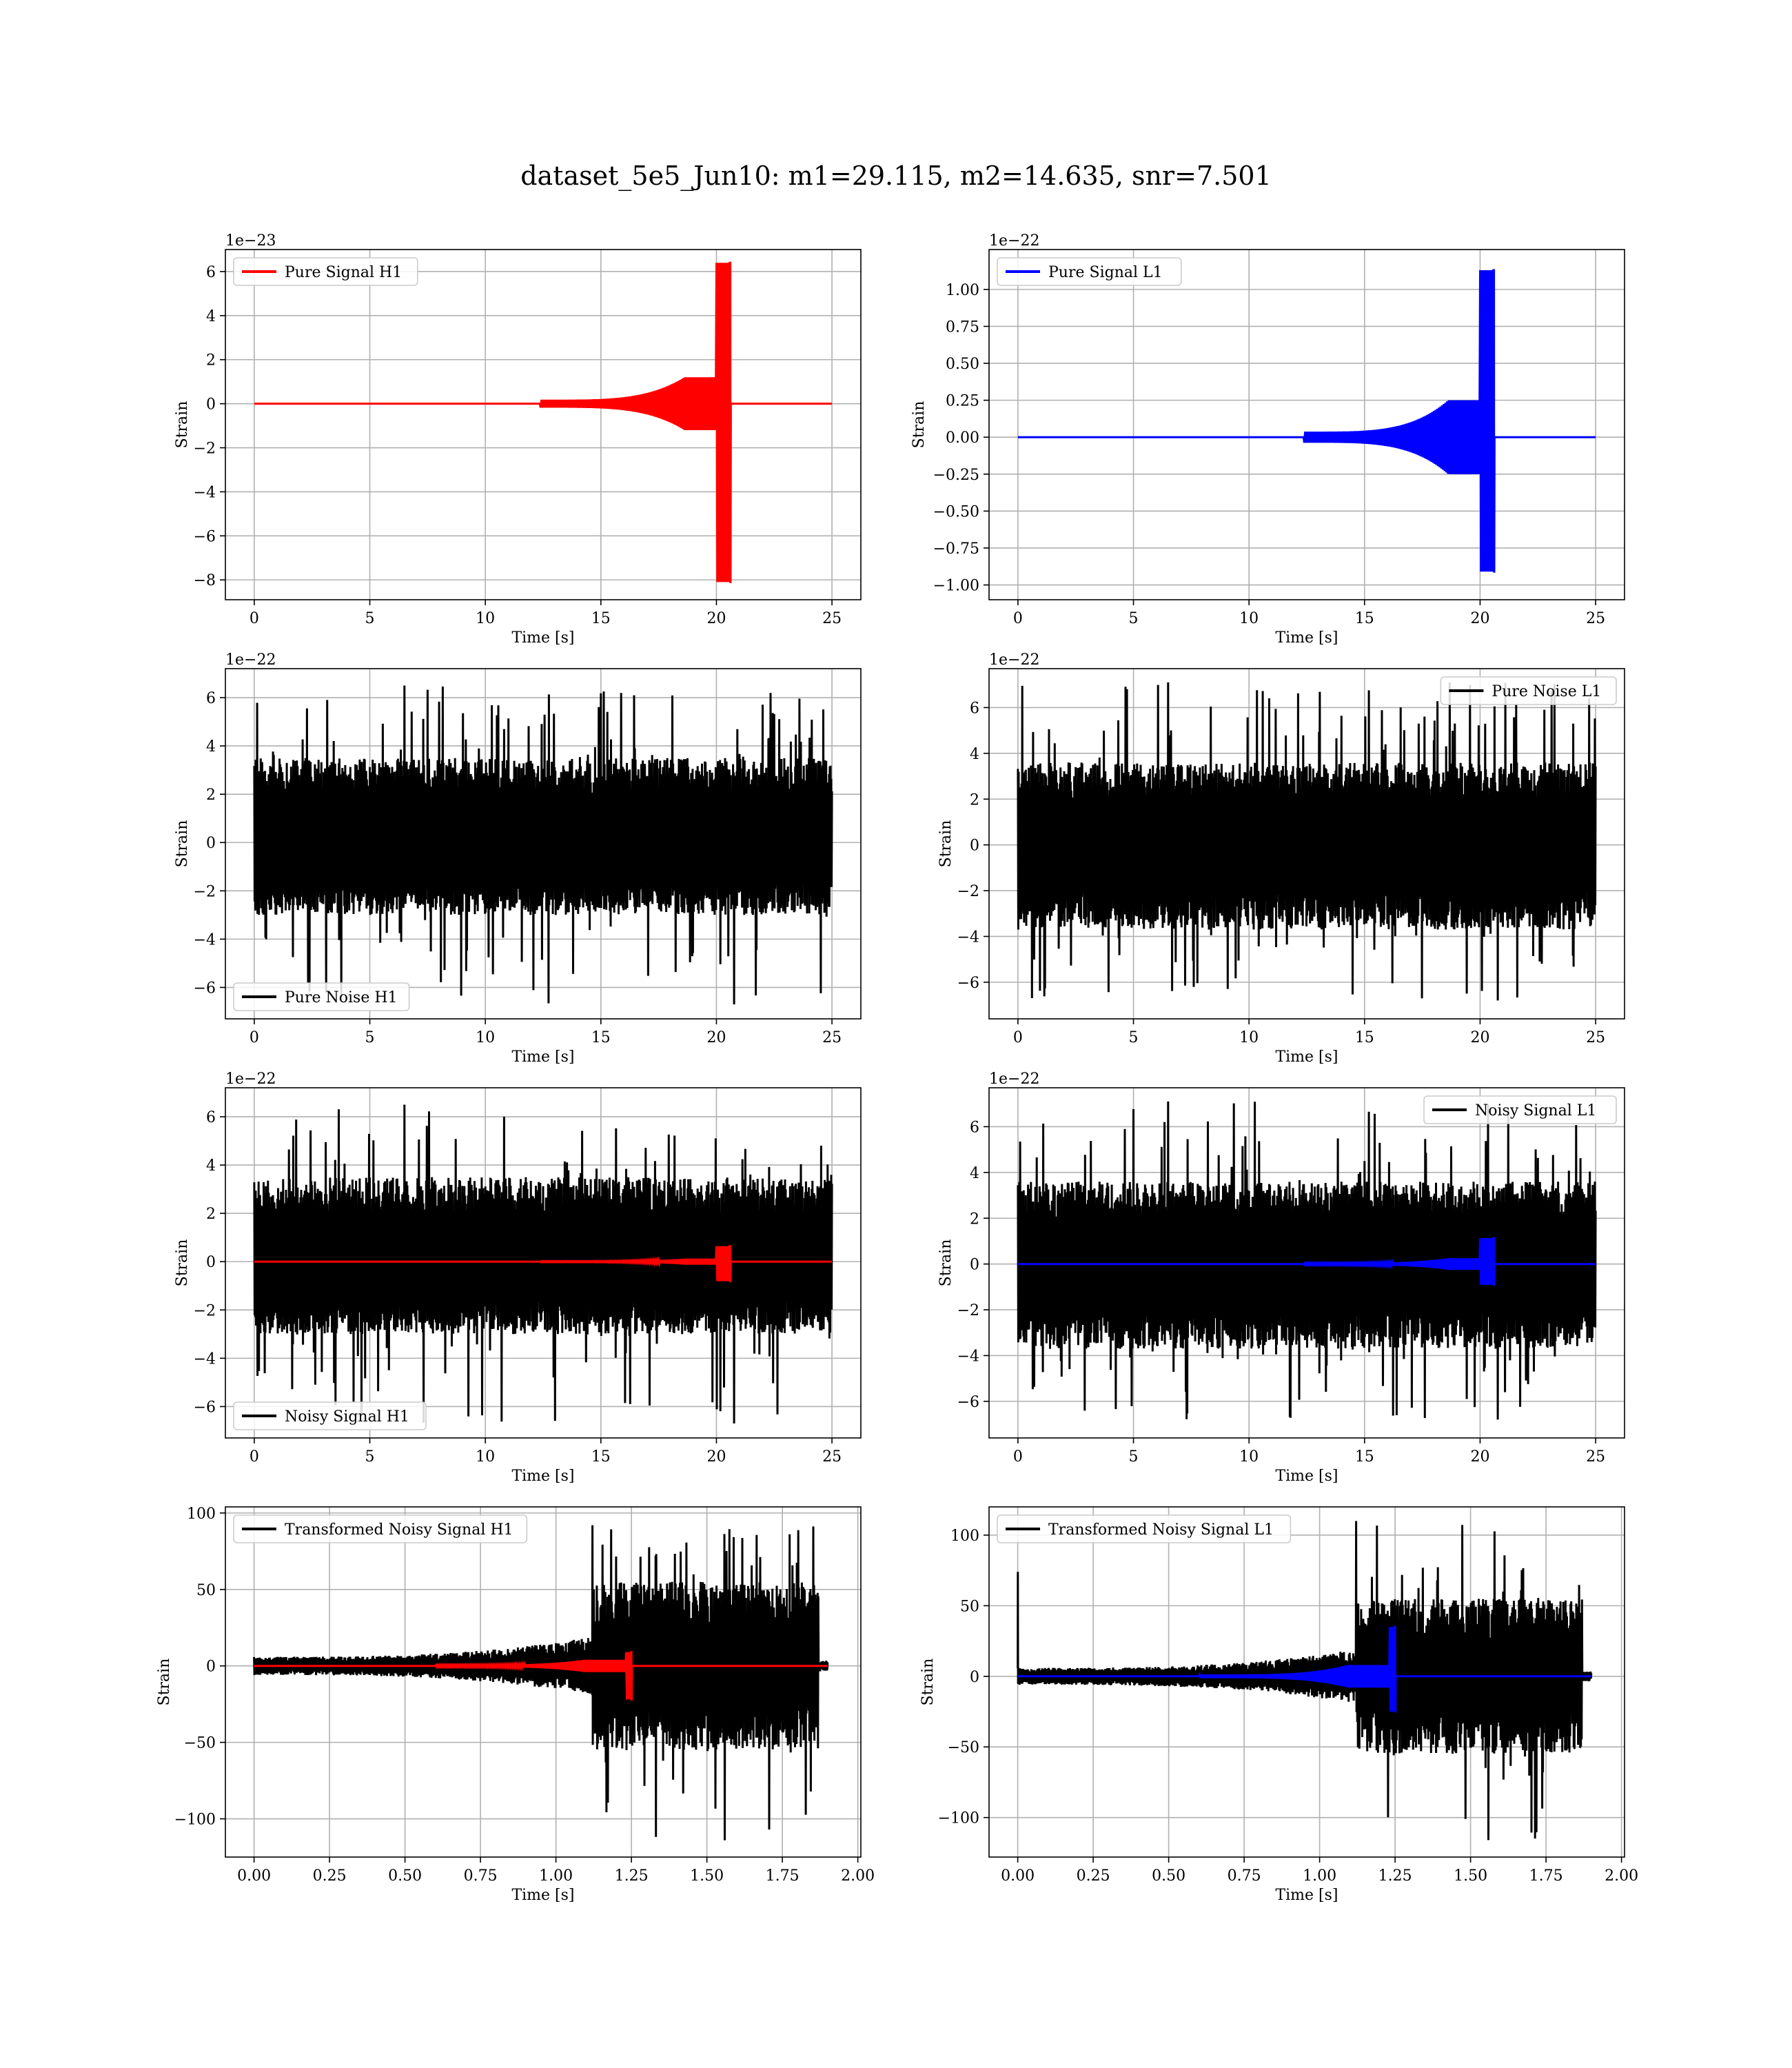 The image size is (1792, 2068). I want to click on x-tick-label: 1.50, so click(1470, 1876).